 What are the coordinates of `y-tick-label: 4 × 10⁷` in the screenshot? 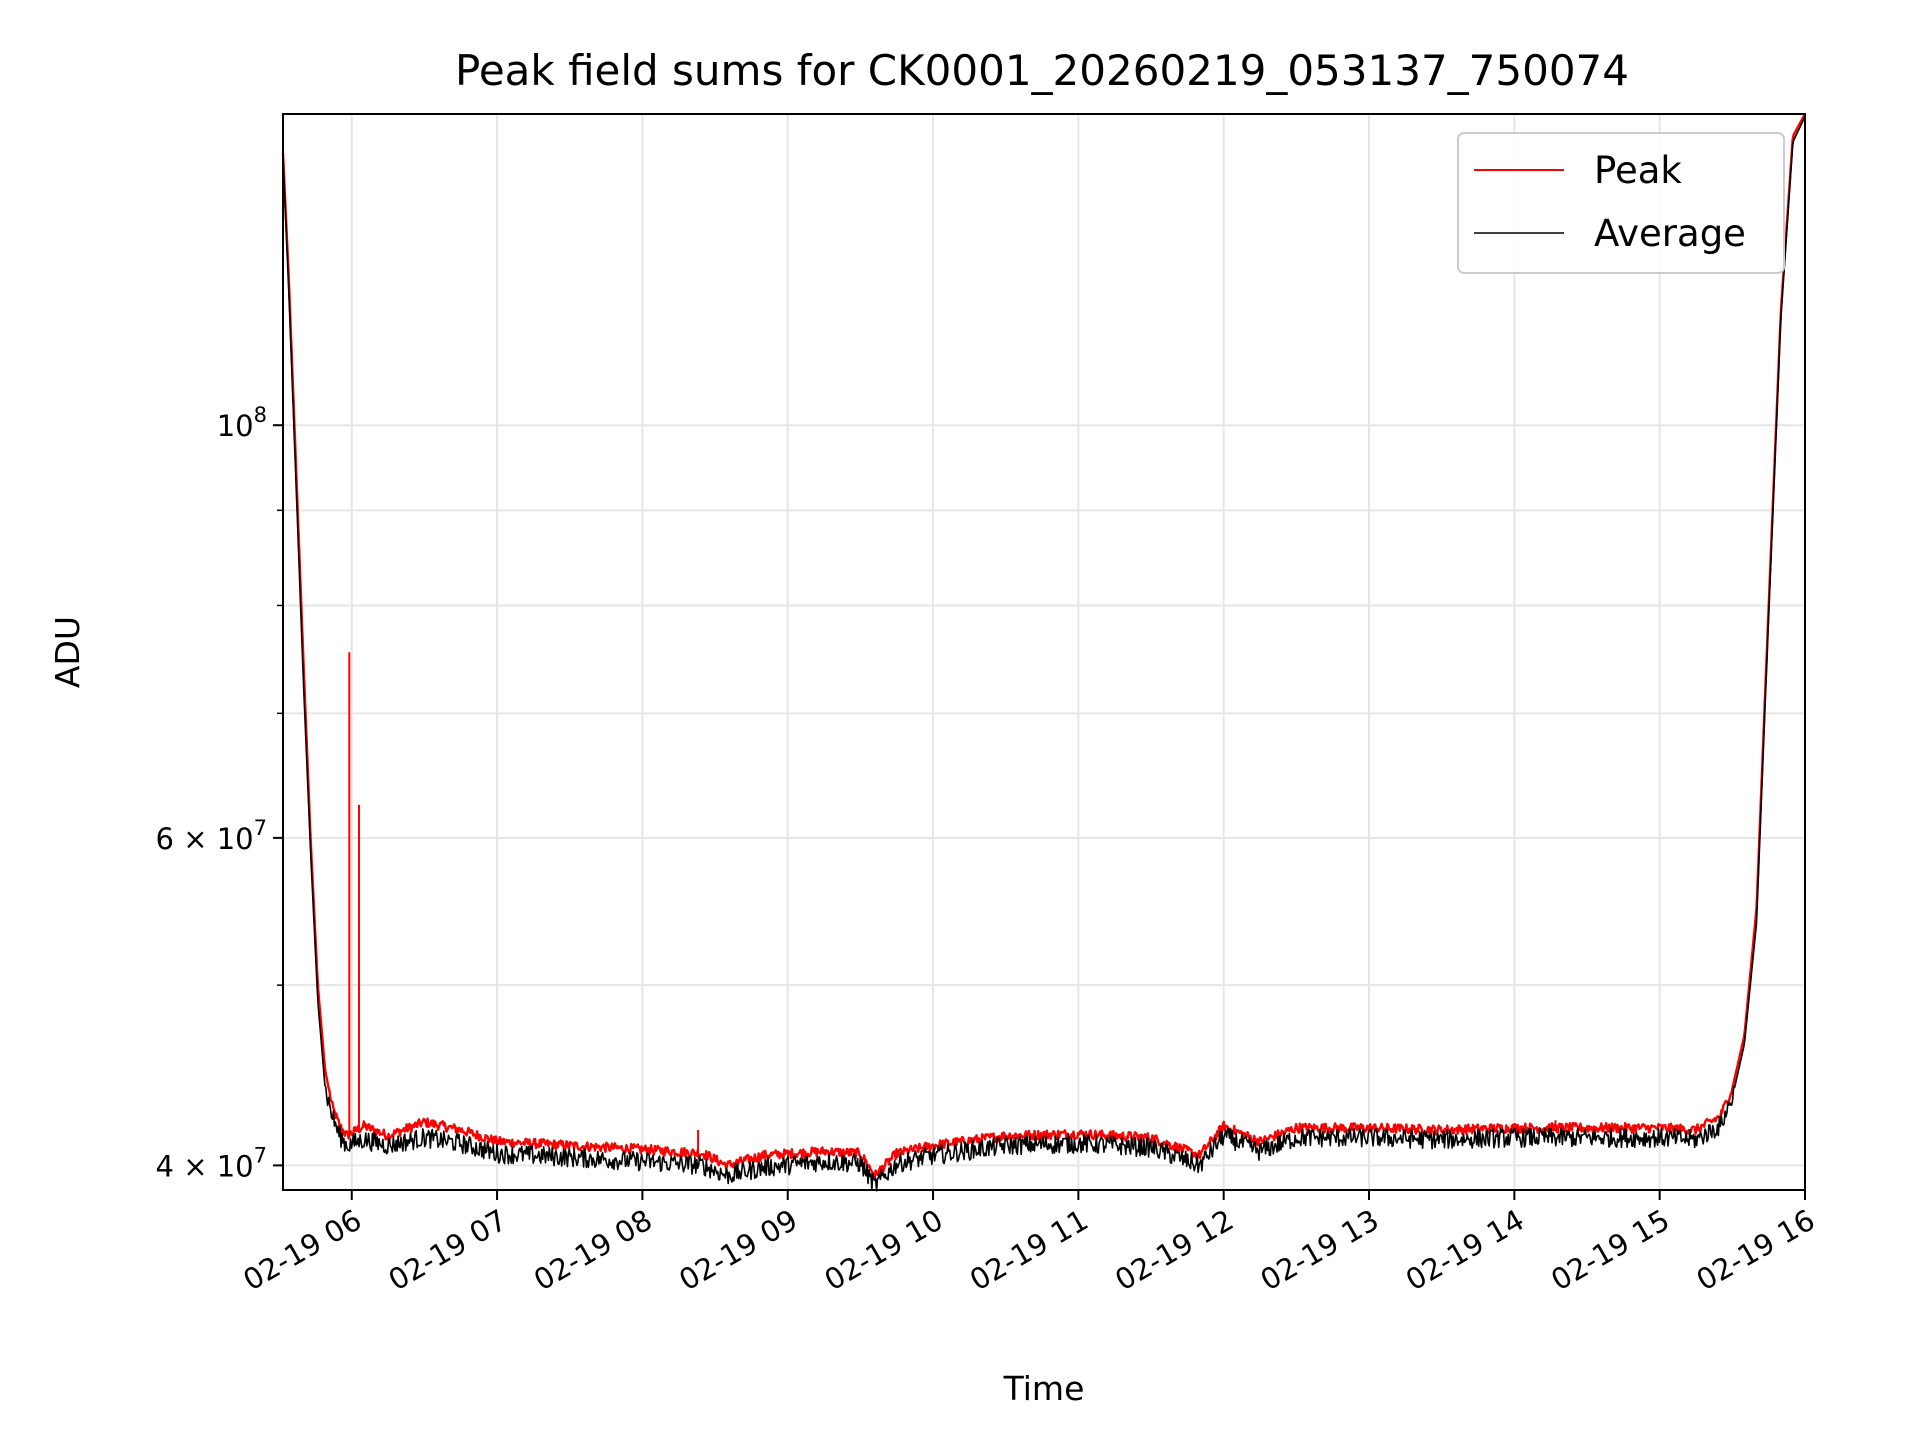 It's located at (211, 1163).